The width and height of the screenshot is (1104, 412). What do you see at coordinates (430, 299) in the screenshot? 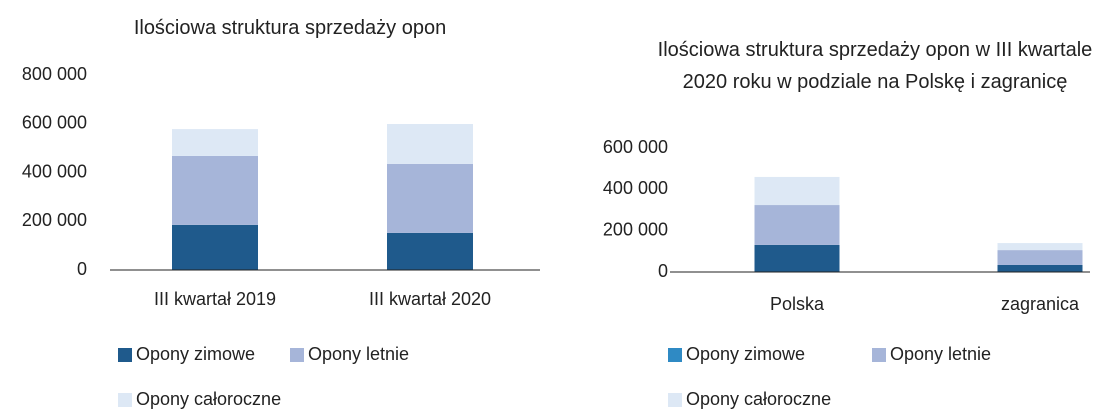
I see `x-tick-label: III kwartał 2020` at bounding box center [430, 299].